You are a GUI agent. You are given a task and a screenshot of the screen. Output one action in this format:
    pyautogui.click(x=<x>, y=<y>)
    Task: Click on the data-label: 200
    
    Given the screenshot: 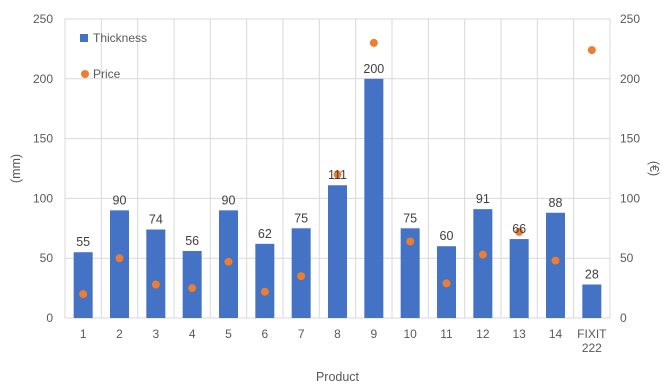 What is the action you would take?
    pyautogui.click(x=373, y=69)
    